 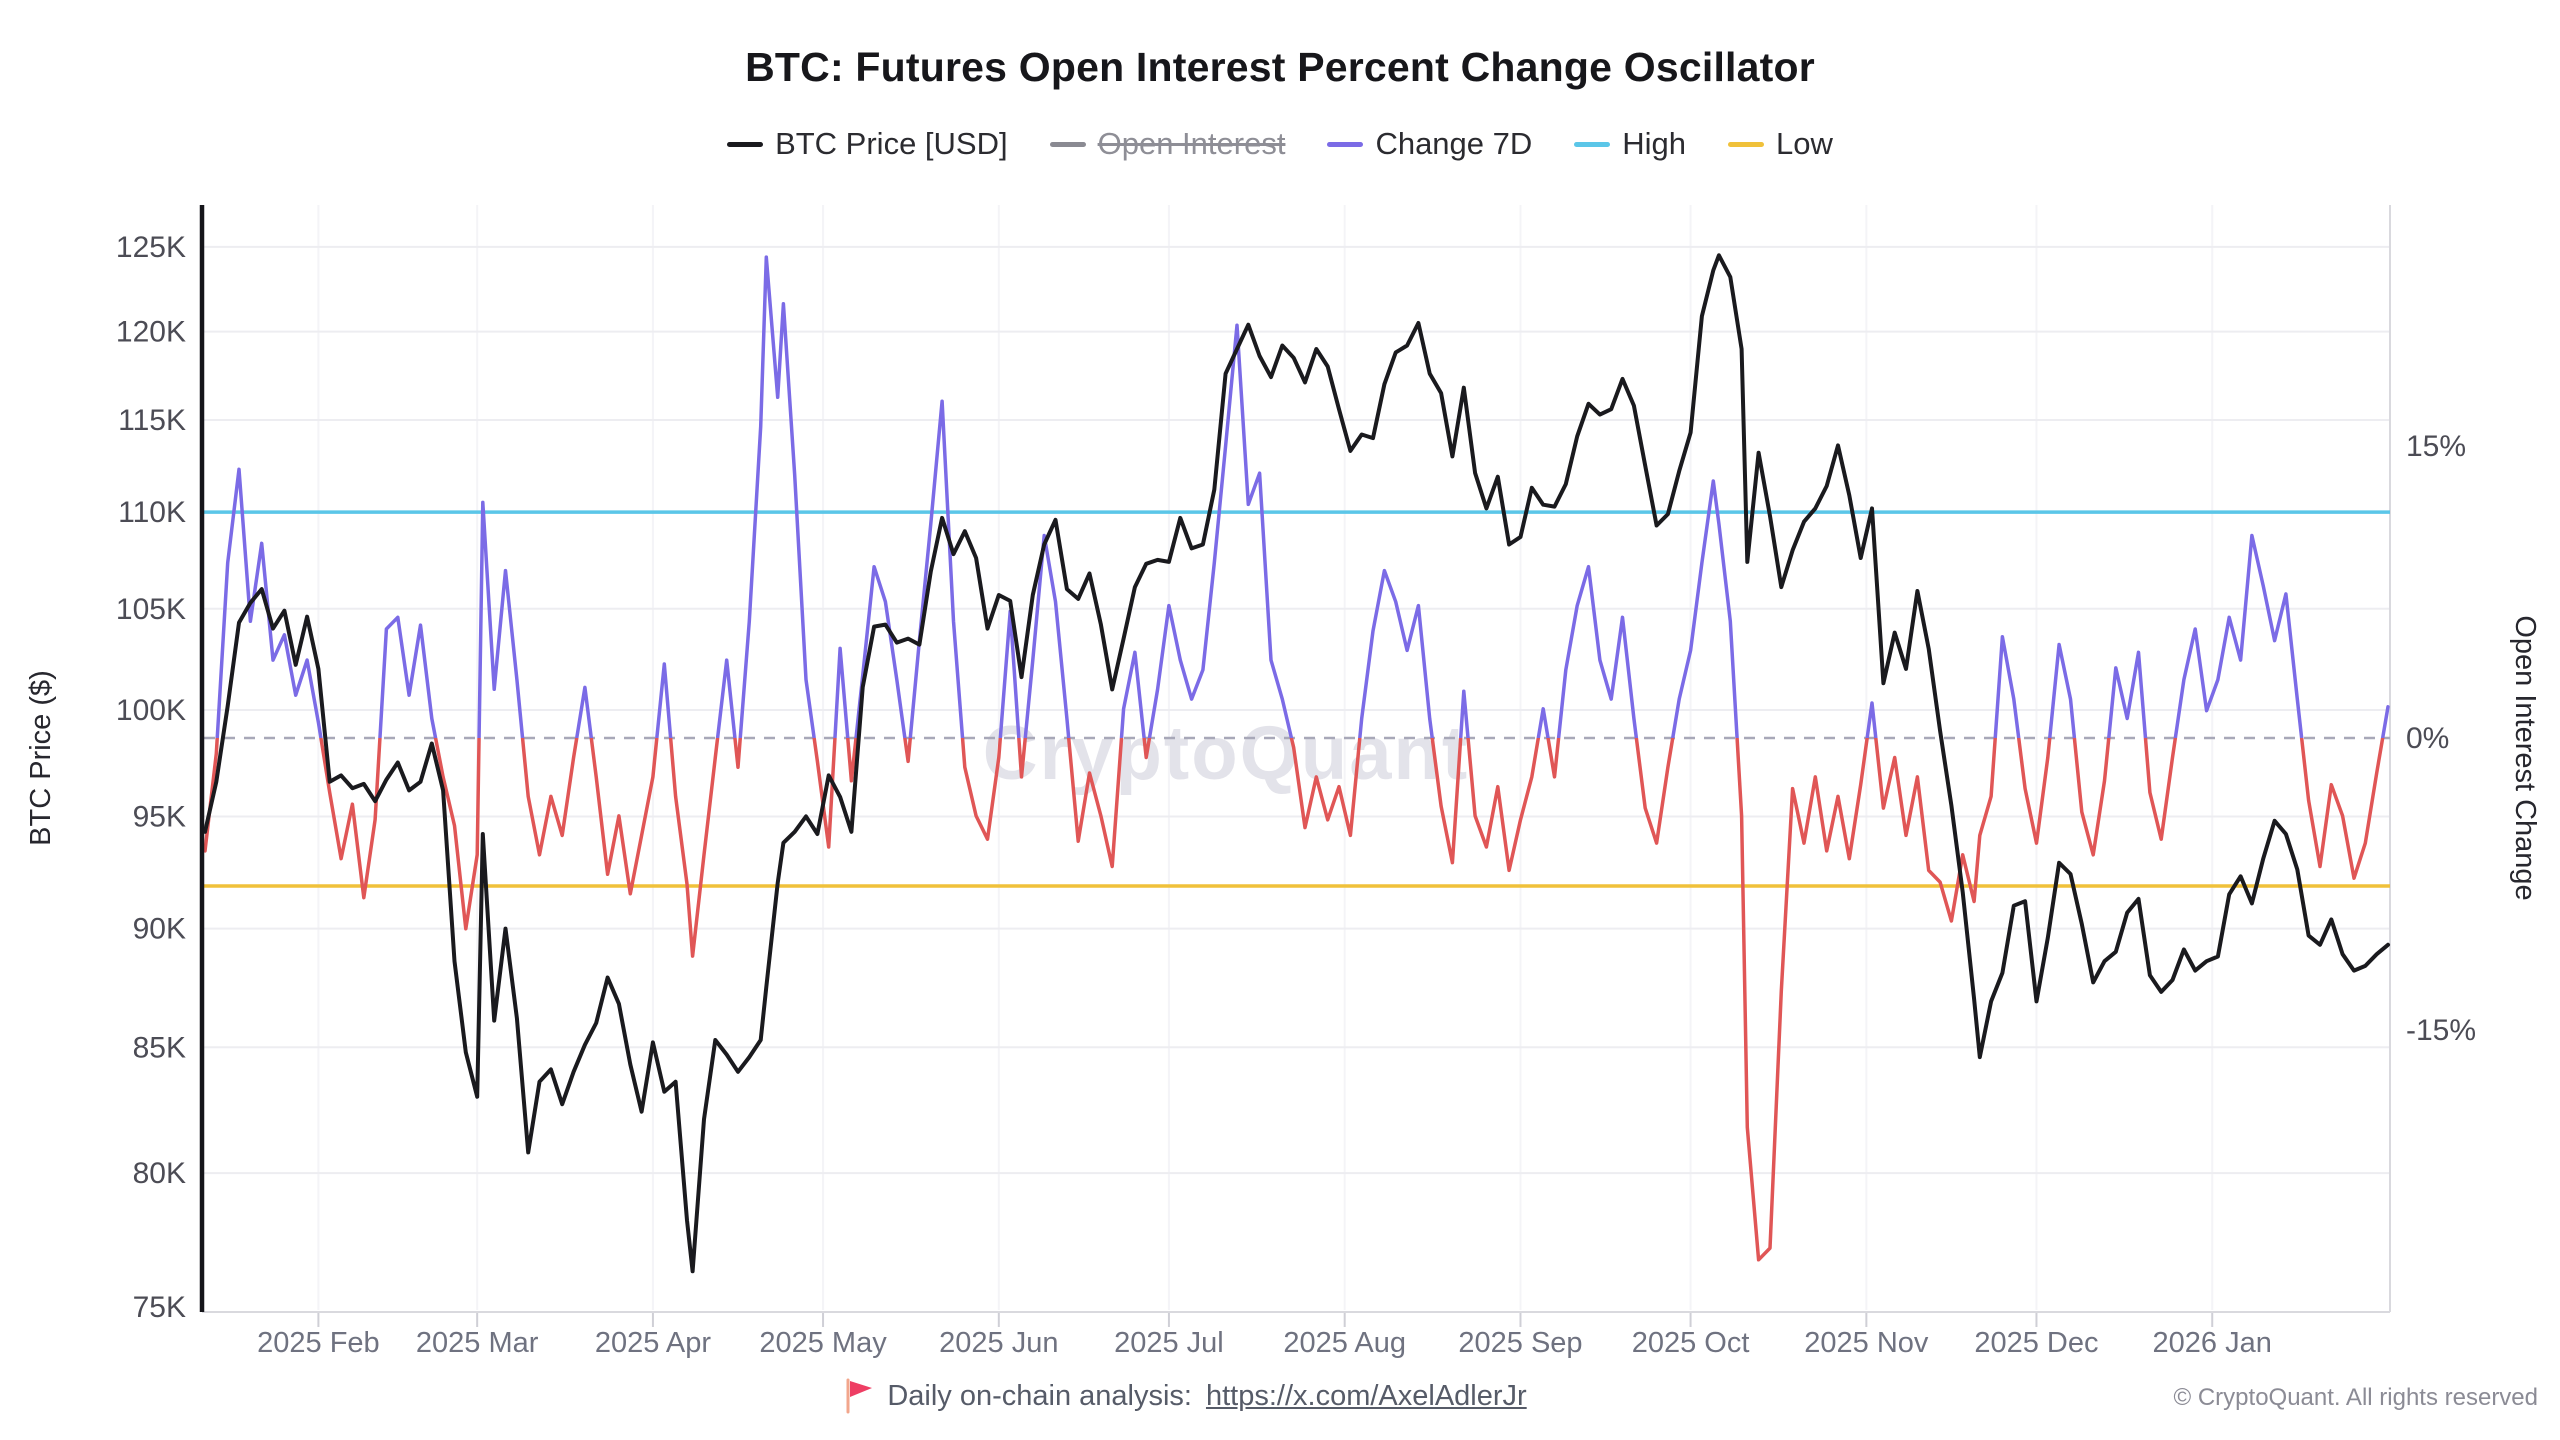 I want to click on y-tick-label-left: 105K, so click(x=151, y=609).